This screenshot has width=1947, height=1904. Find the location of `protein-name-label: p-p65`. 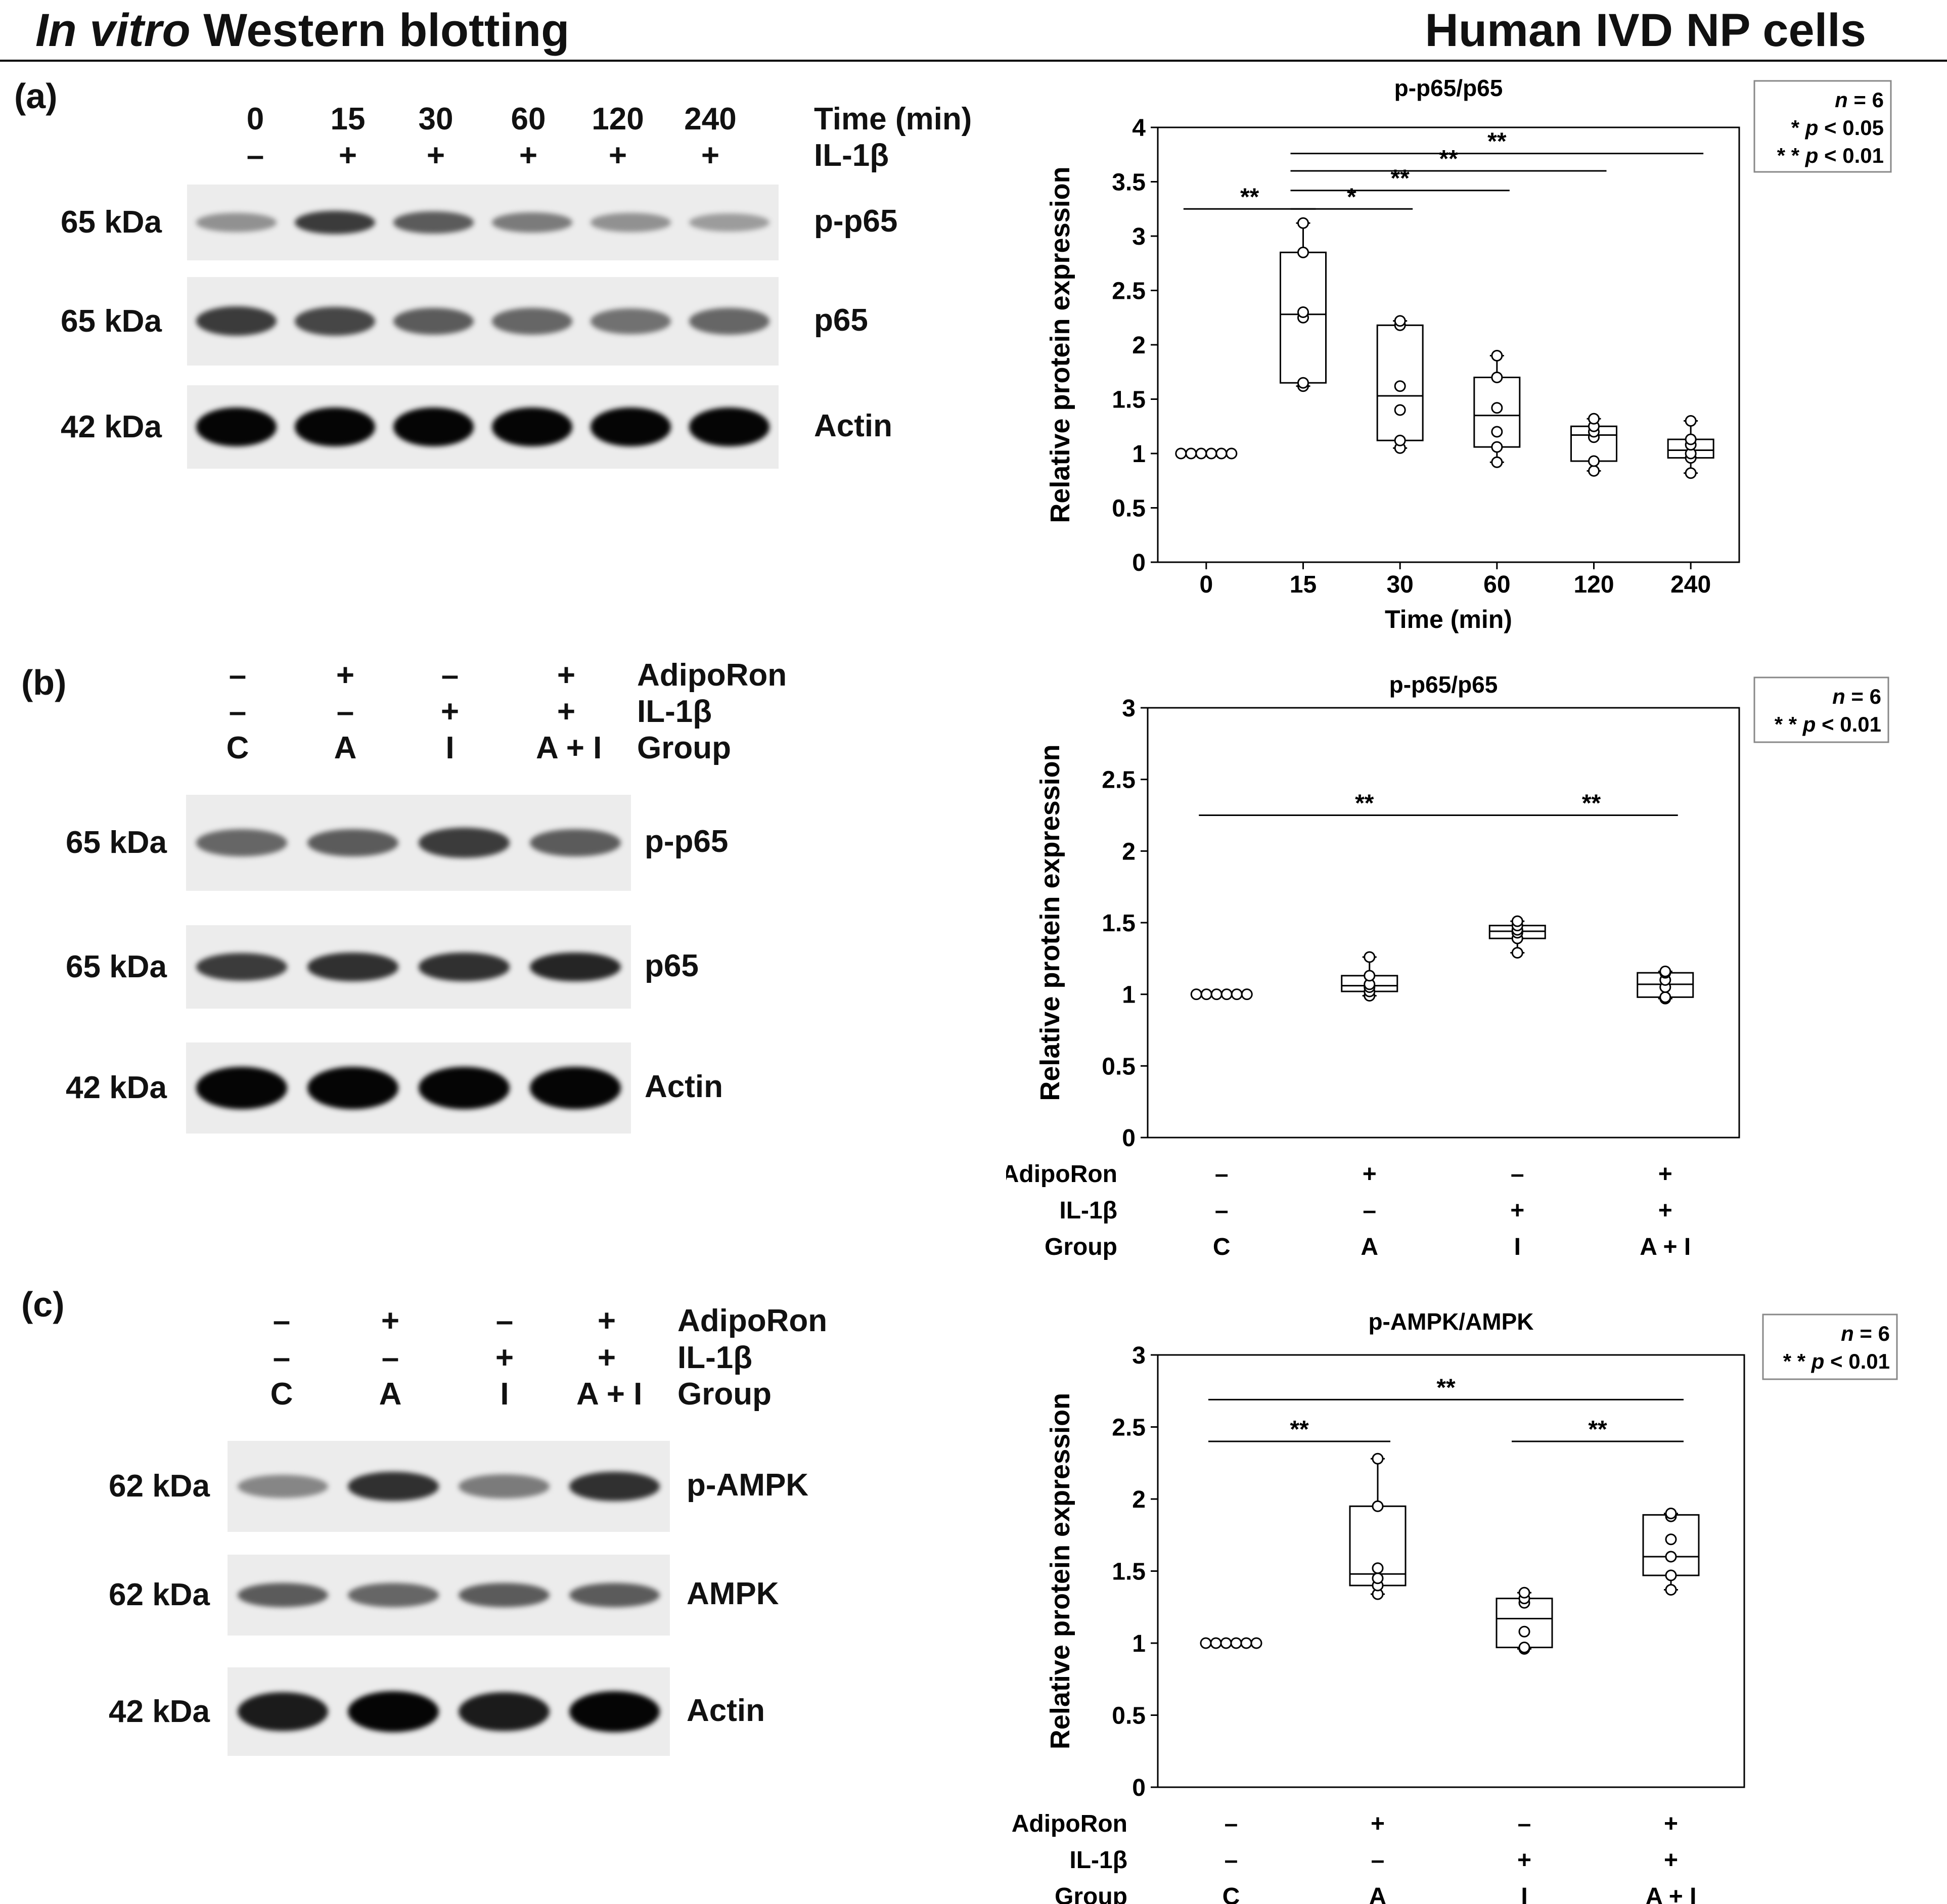

protein-name-label: p-p65 is located at coordinates (856, 221).